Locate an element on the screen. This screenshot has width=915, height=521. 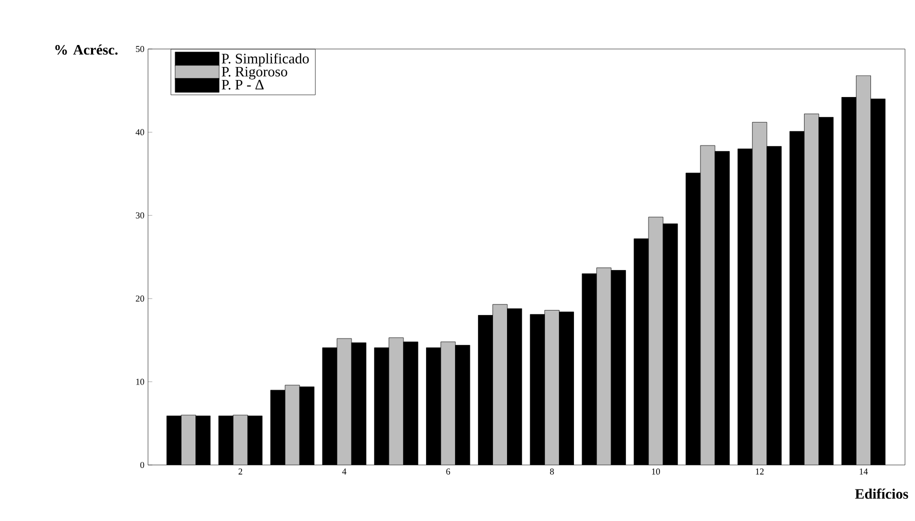
y-tick-label: 40 is located at coordinates (140, 132).